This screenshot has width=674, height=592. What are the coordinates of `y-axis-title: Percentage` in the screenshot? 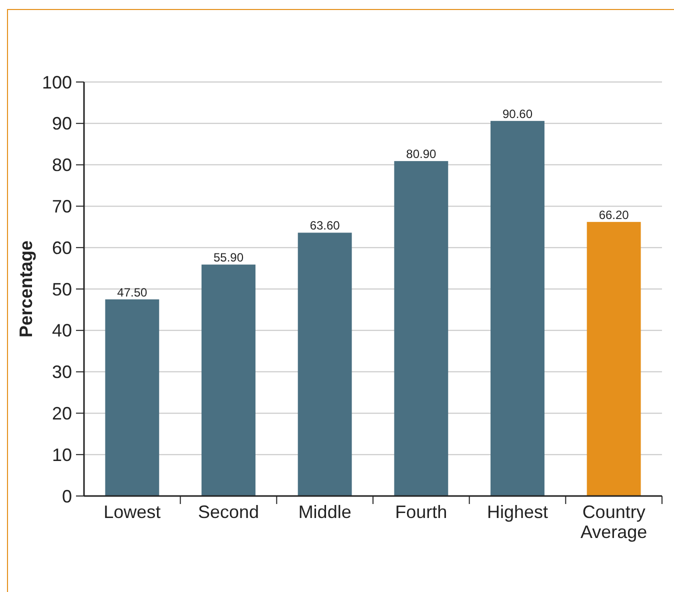 It's located at (26, 289).